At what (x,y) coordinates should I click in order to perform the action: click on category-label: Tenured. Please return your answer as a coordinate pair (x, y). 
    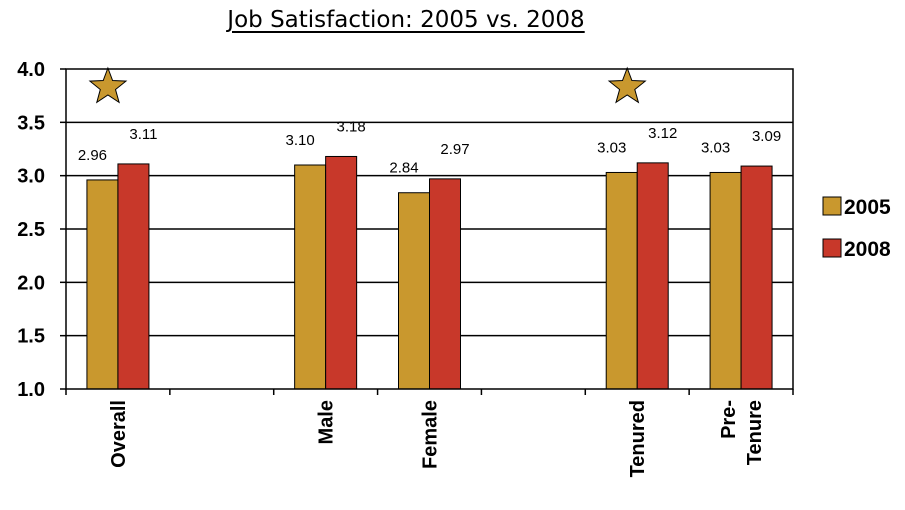
    Looking at the image, I should click on (638, 438).